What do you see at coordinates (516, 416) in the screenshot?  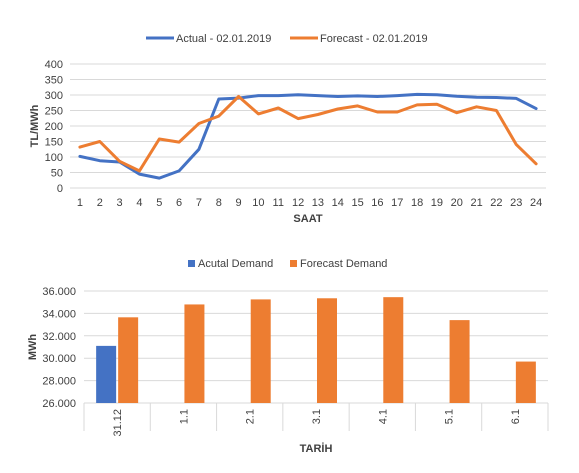 I see `x-tick-label: 6.1` at bounding box center [516, 416].